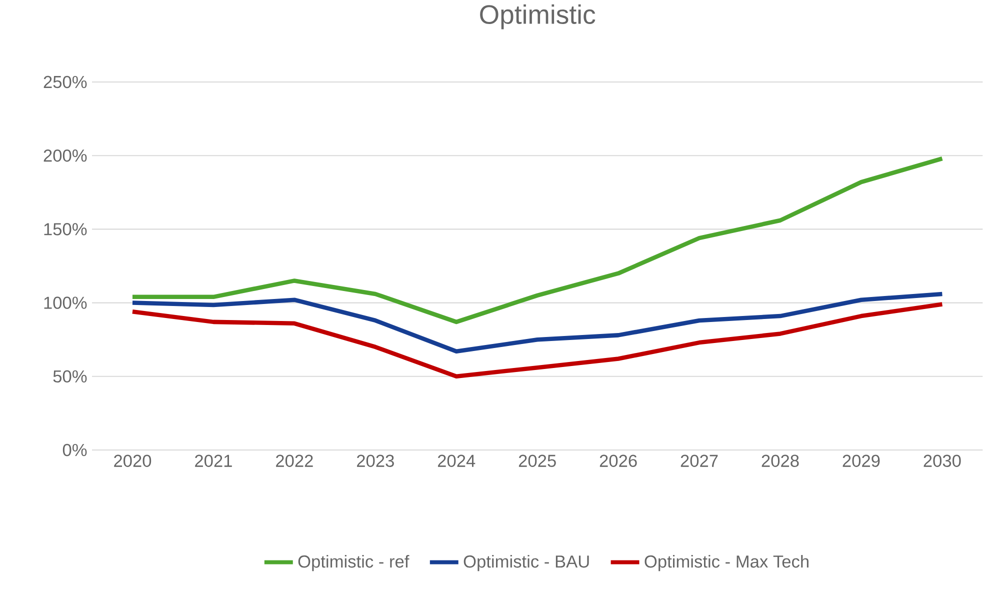 The image size is (987, 597). I want to click on x-tick-label: 2030, so click(942, 460).